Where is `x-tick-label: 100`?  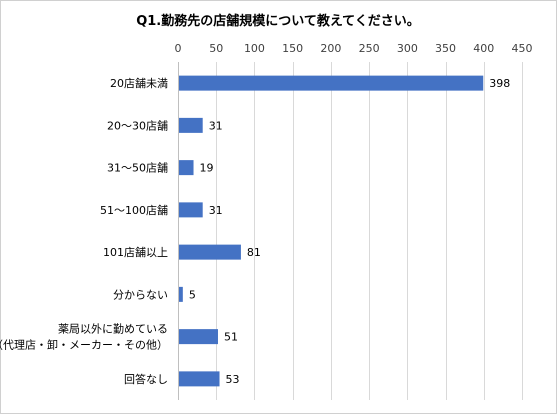
x-tick-label: 100 is located at coordinates (254, 48).